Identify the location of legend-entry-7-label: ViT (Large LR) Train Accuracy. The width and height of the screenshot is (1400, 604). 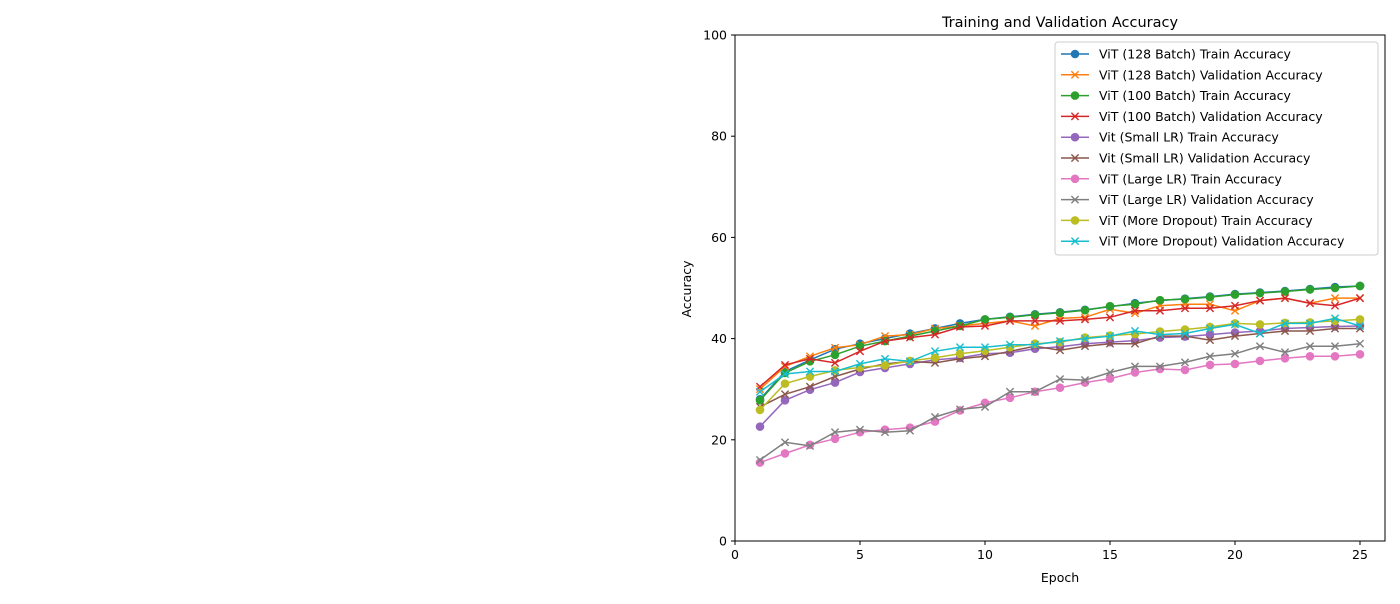
(1191, 178).